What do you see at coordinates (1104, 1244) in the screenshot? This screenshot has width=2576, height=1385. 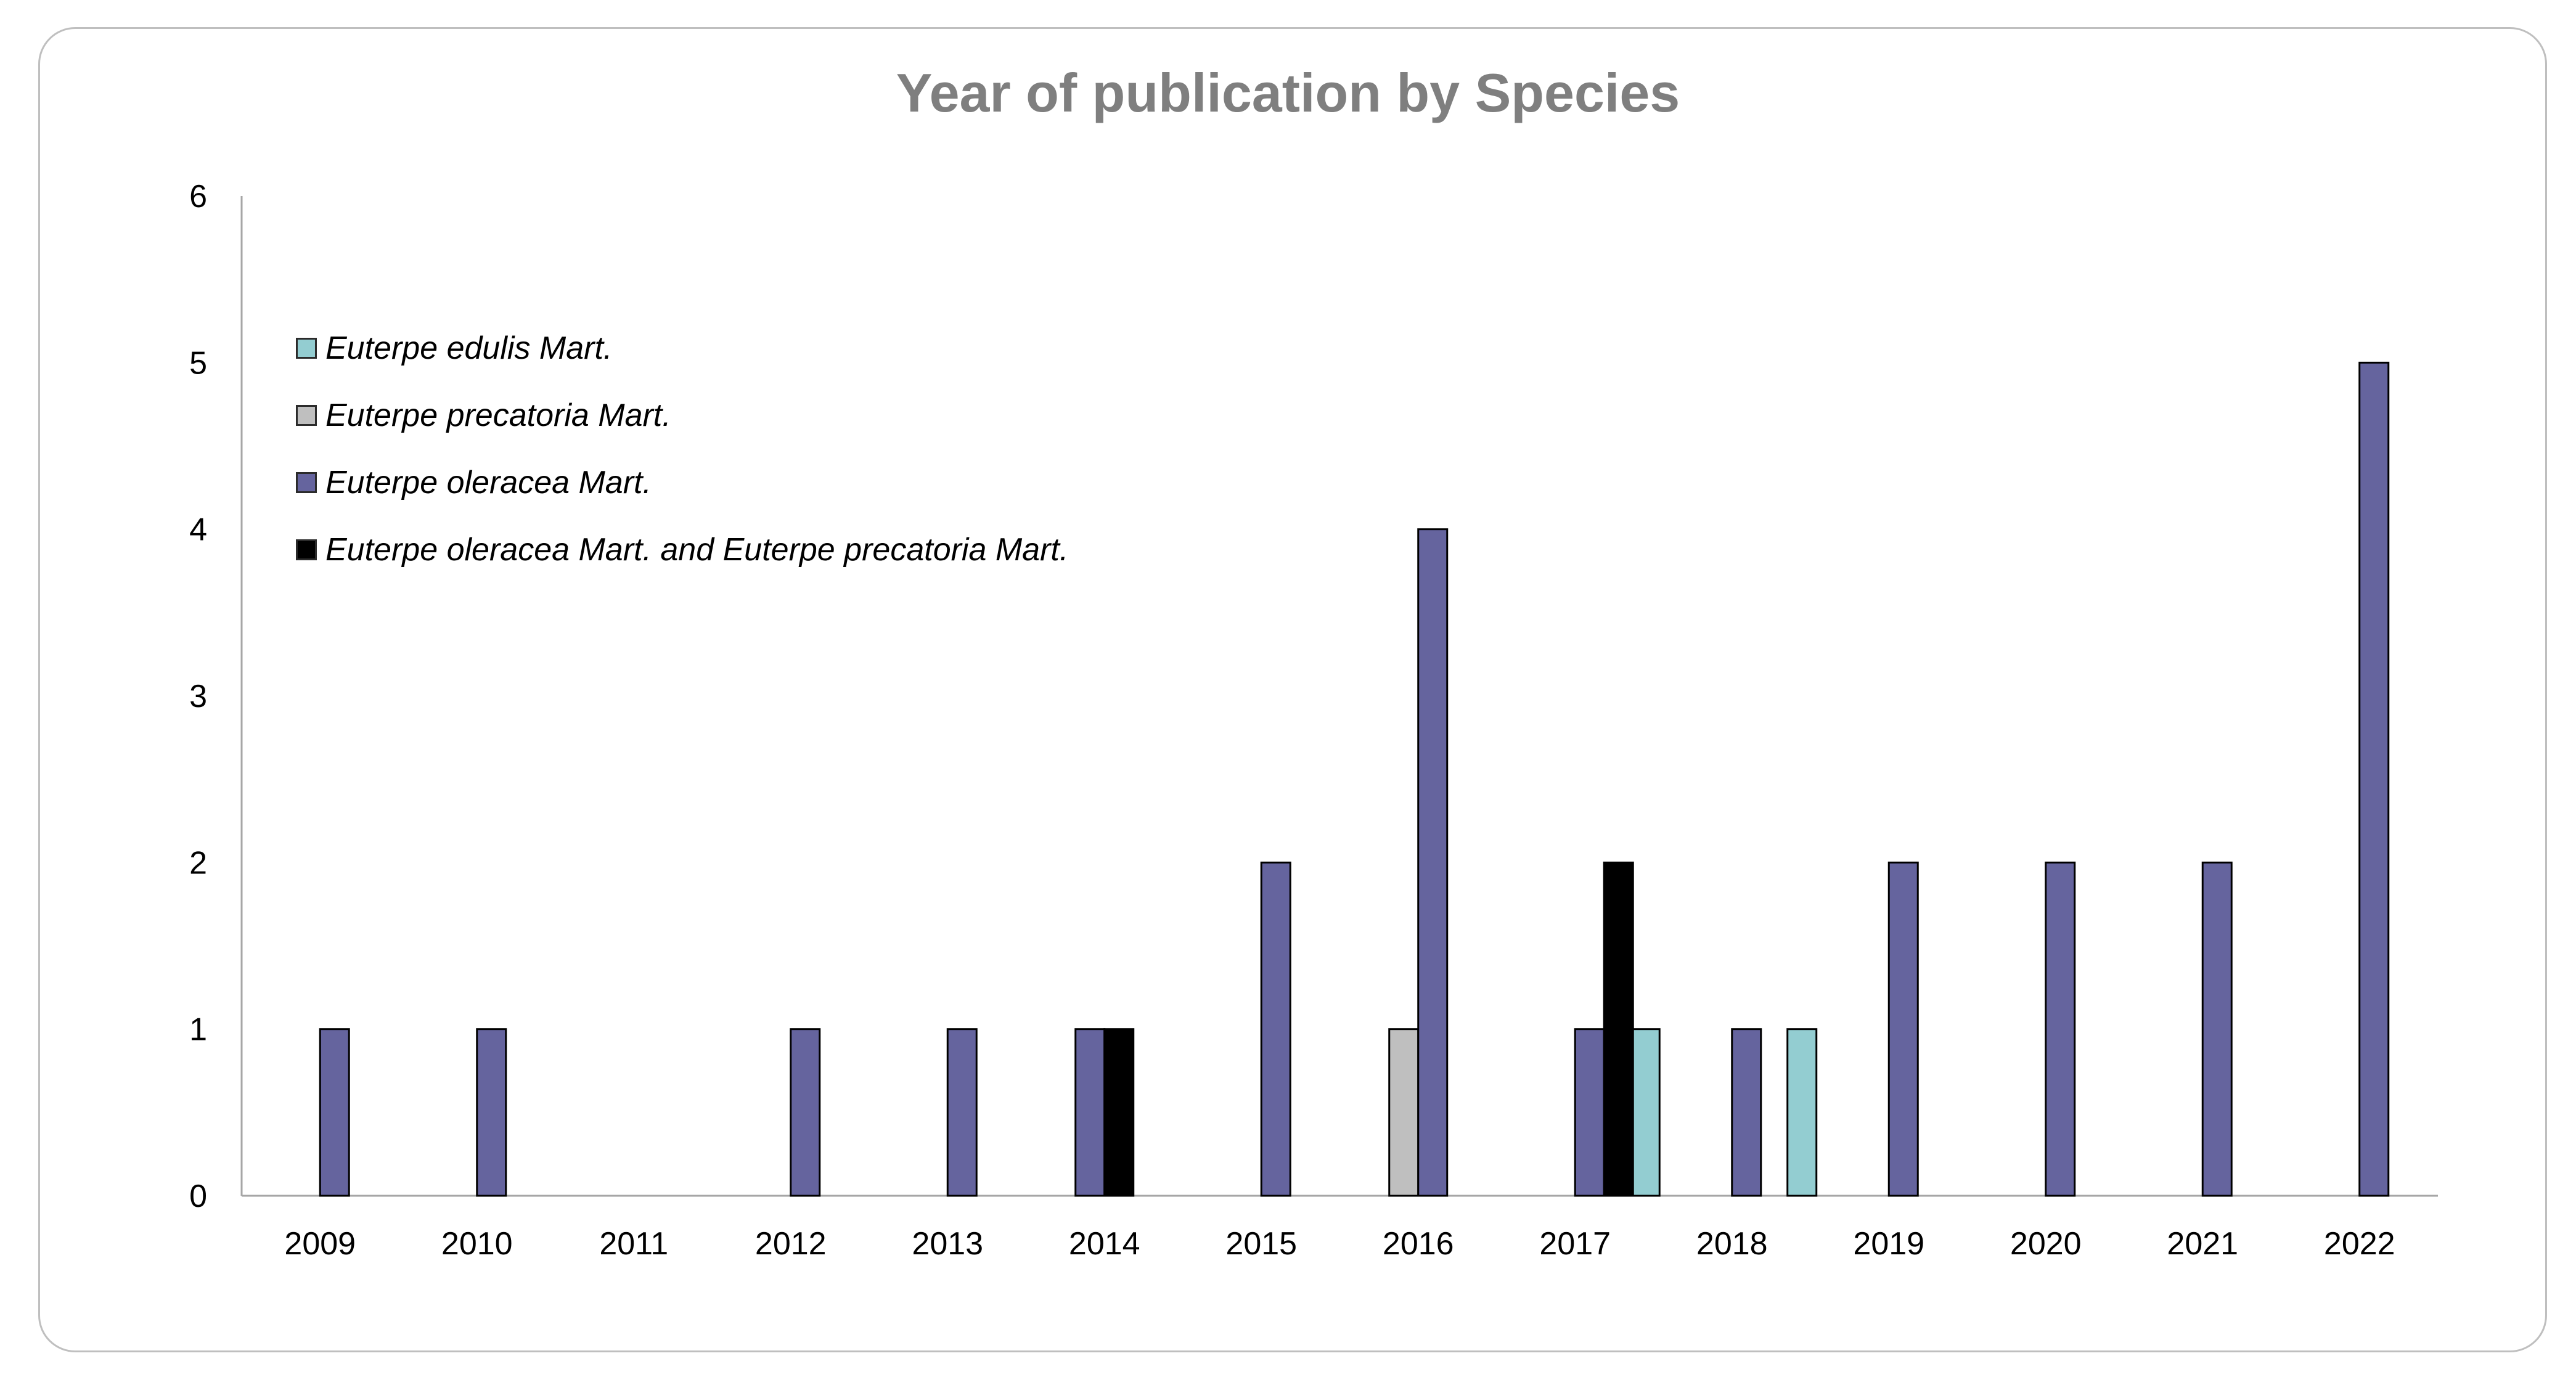 I see `x-tick-label: 2014` at bounding box center [1104, 1244].